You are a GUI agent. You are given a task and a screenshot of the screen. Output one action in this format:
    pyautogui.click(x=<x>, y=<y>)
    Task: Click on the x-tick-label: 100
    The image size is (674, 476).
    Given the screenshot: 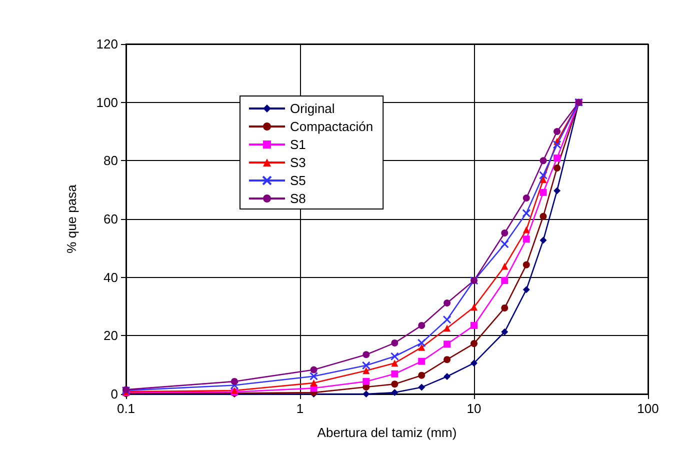 What is the action you would take?
    pyautogui.click(x=648, y=408)
    